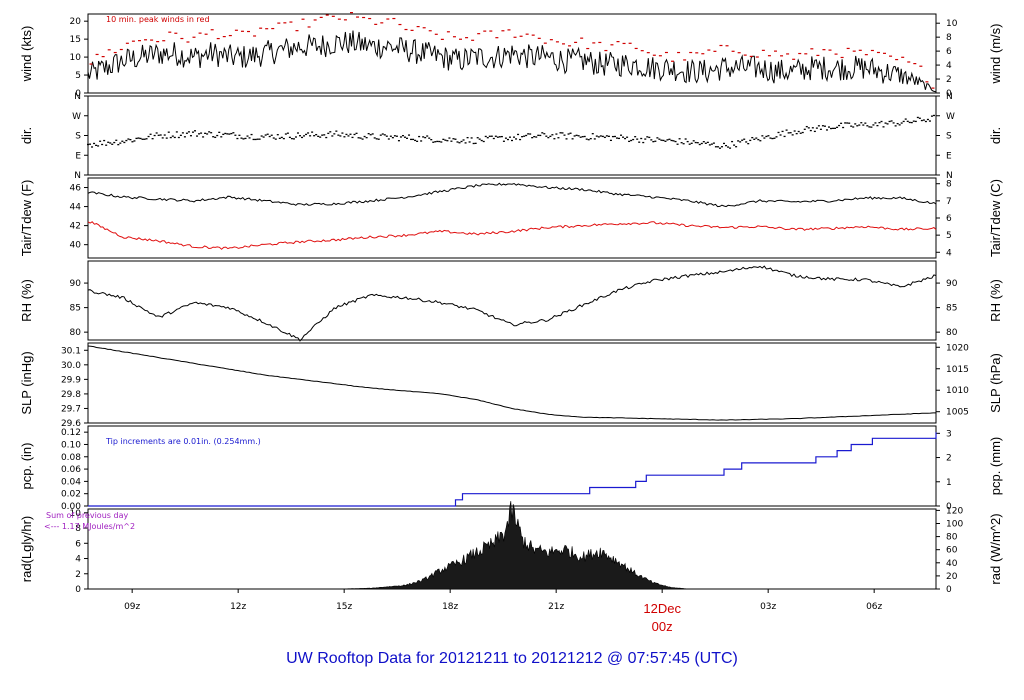  What do you see at coordinates (71, 433) in the screenshot?
I see `left-tick-label: 0.12` at bounding box center [71, 433].